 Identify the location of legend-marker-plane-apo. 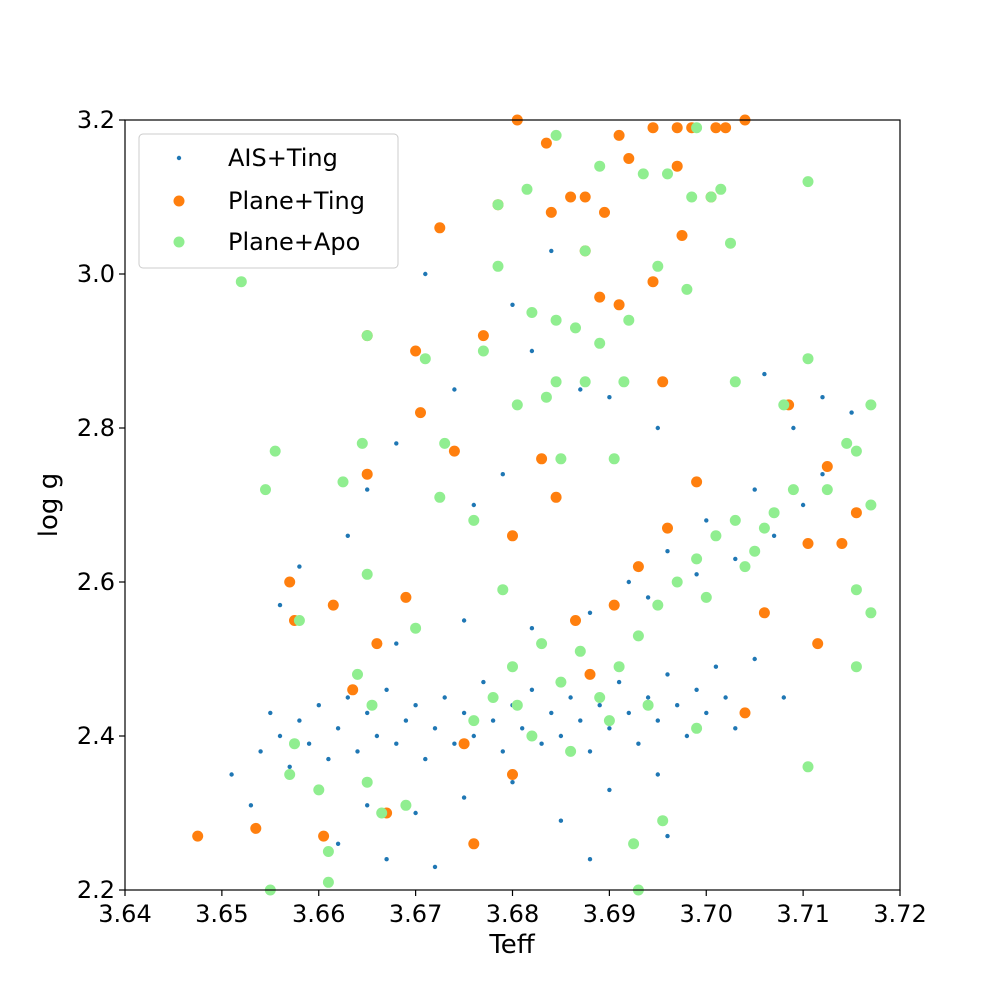
(179, 242).